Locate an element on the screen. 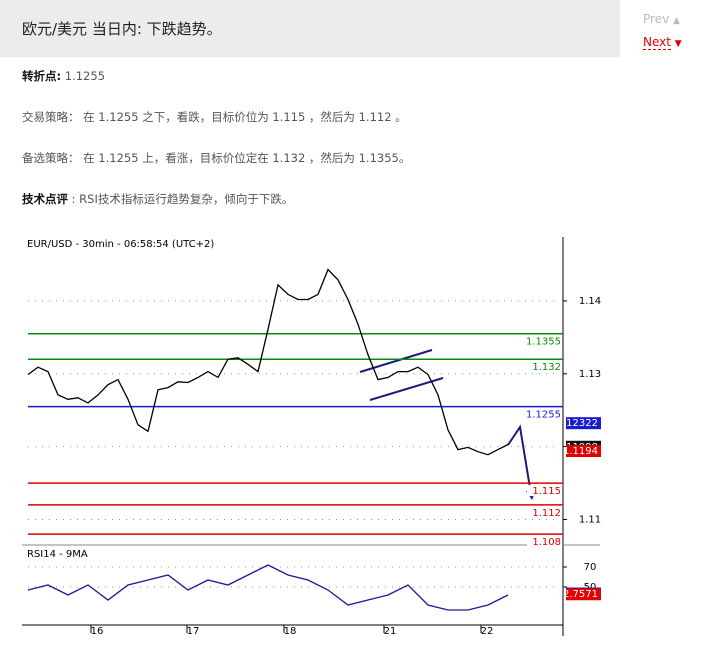 This screenshot has height=646, width=724. level-label: 1.115 is located at coordinates (546, 491).